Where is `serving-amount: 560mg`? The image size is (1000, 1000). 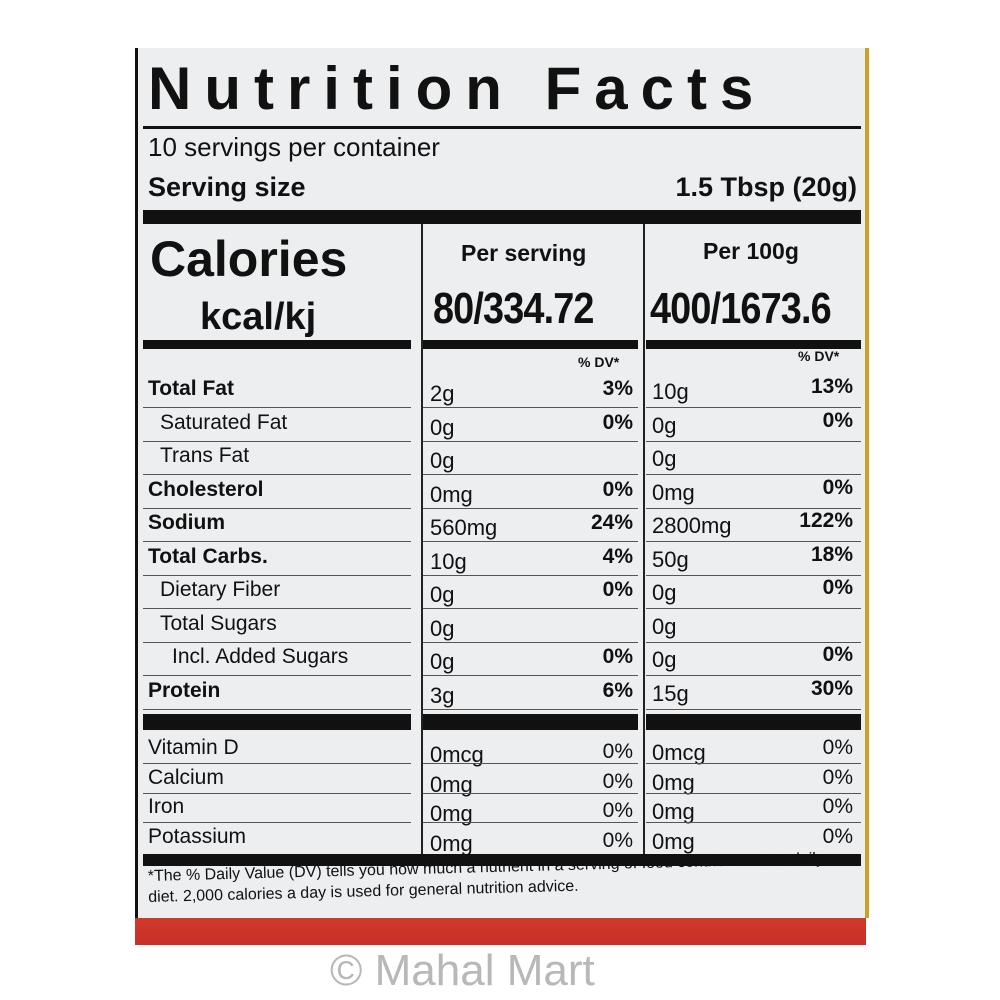 serving-amount: 560mg is located at coordinates (464, 527).